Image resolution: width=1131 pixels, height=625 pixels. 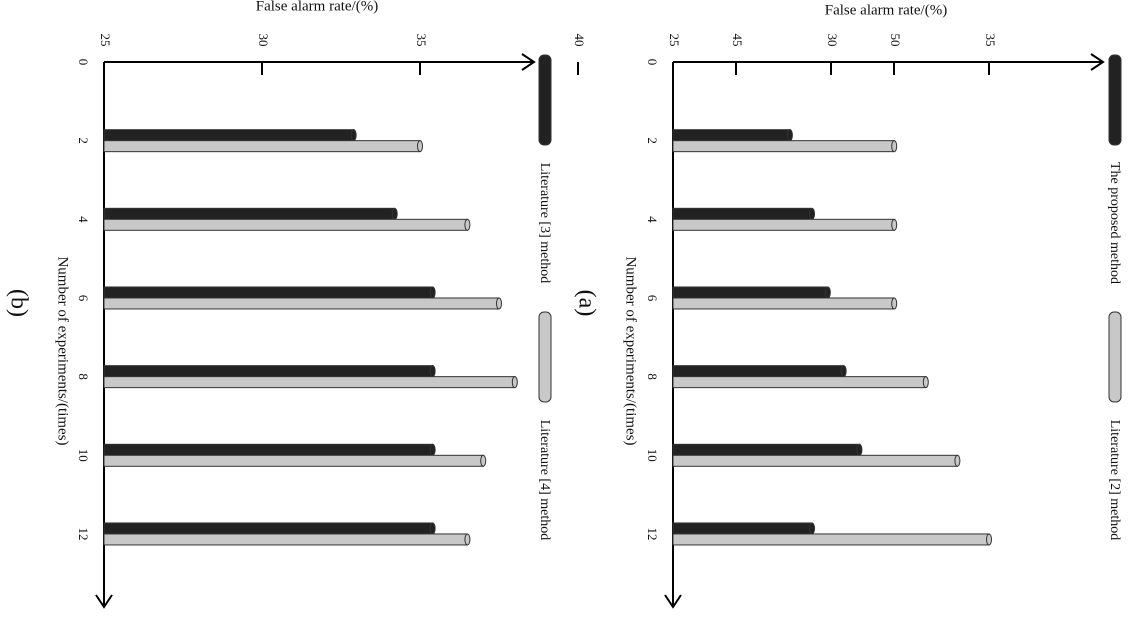 I want to click on panel-label: (b), so click(x=18, y=303).